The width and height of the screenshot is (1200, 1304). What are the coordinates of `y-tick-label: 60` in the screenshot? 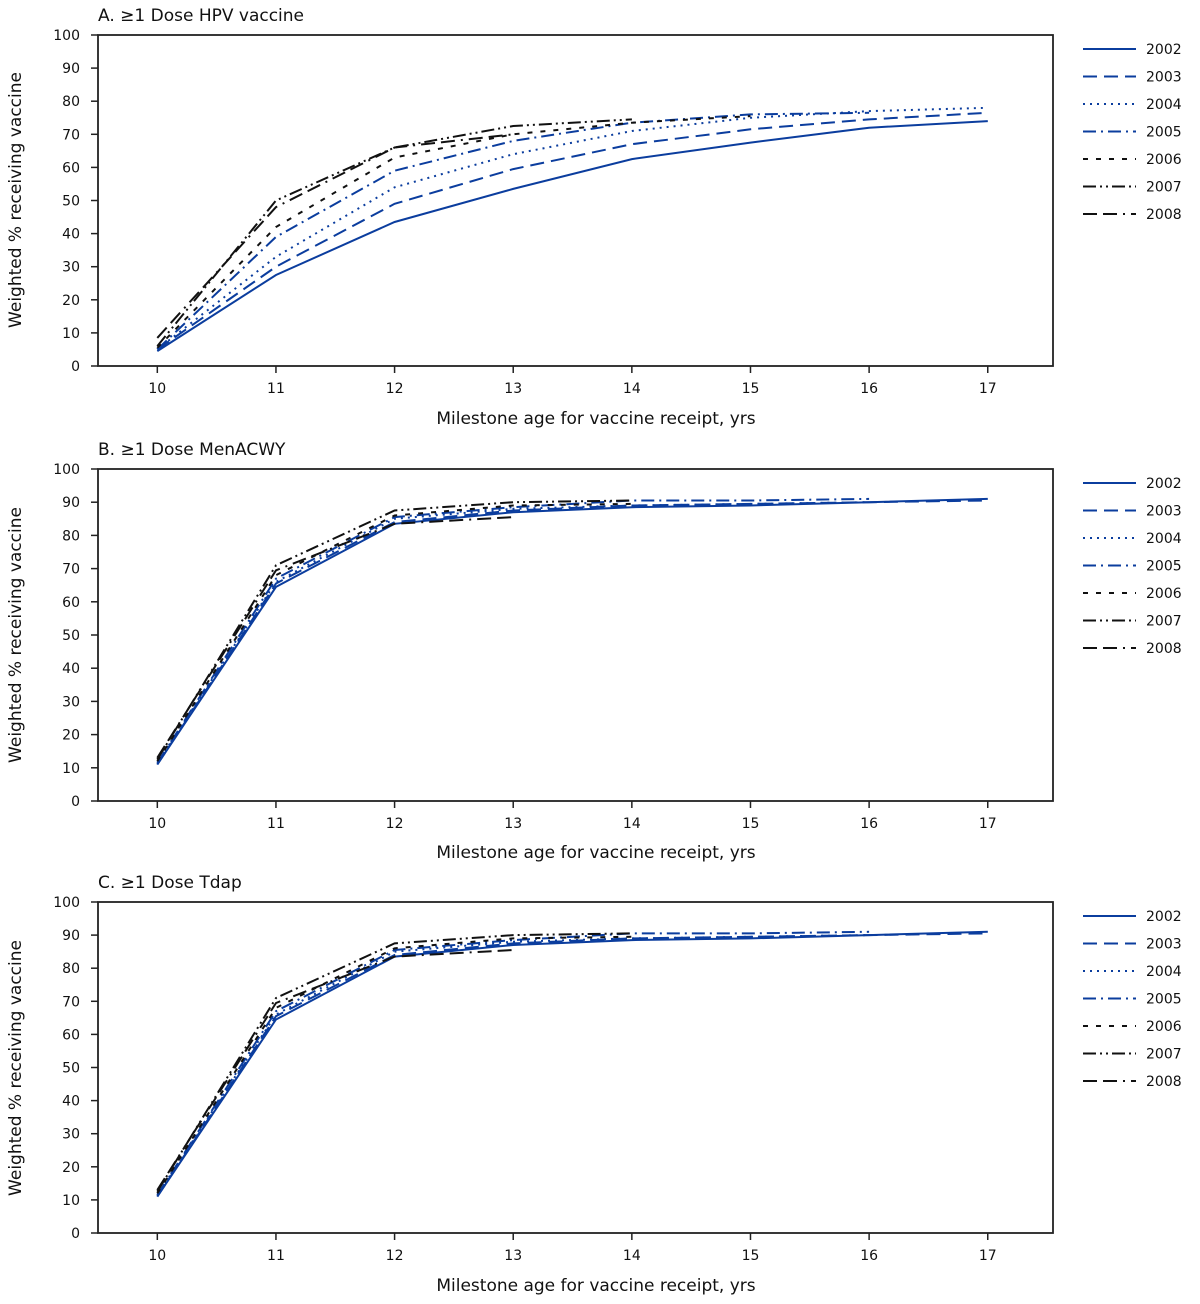 It's located at (71, 1035).